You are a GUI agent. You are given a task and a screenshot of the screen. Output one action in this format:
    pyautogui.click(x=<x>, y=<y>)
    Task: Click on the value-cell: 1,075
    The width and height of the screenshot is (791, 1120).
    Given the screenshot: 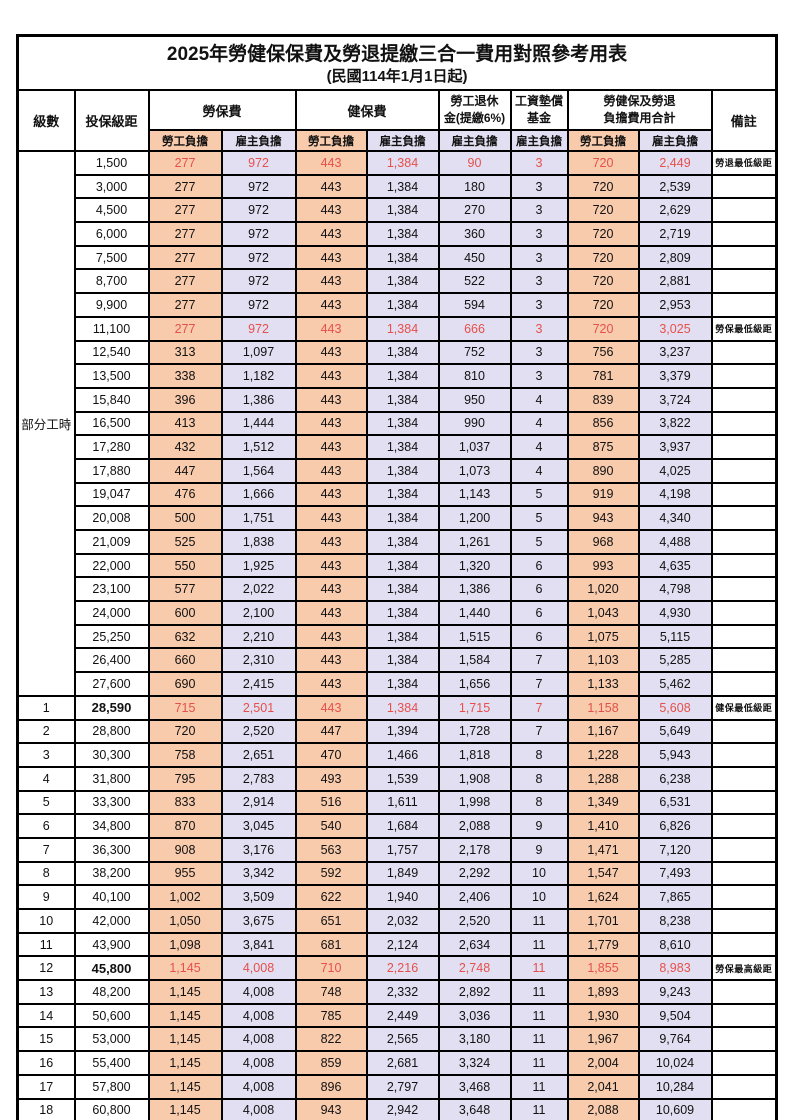 What is the action you would take?
    pyautogui.click(x=603, y=636)
    